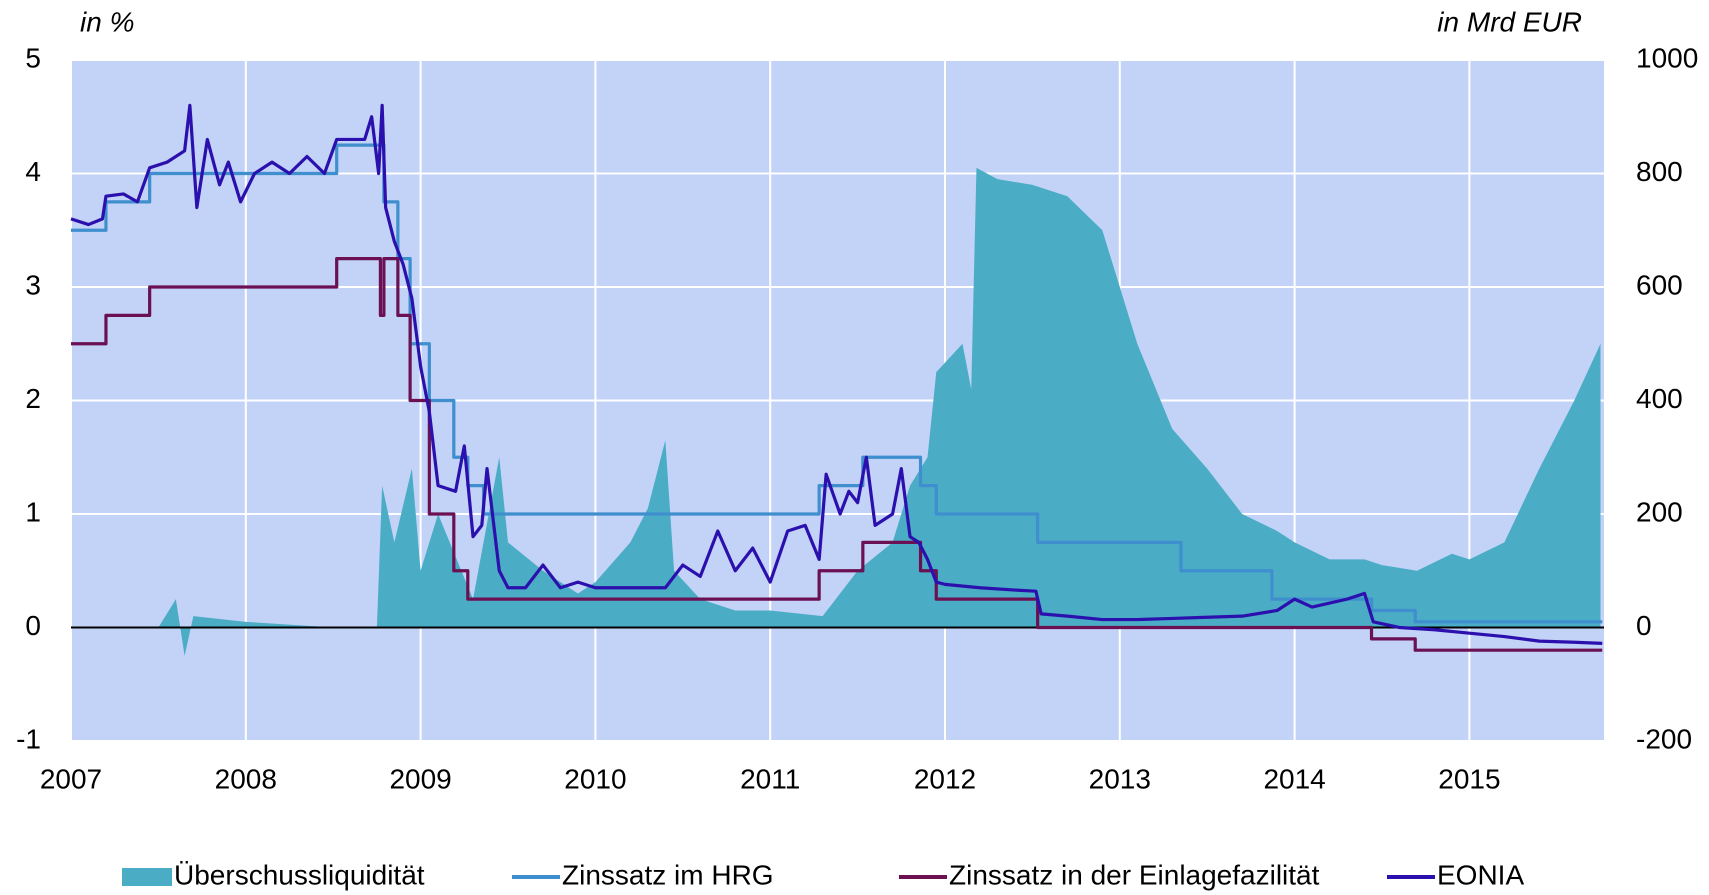  Describe the element at coordinates (246, 778) in the screenshot. I see `x-tick-label: 2008` at that location.